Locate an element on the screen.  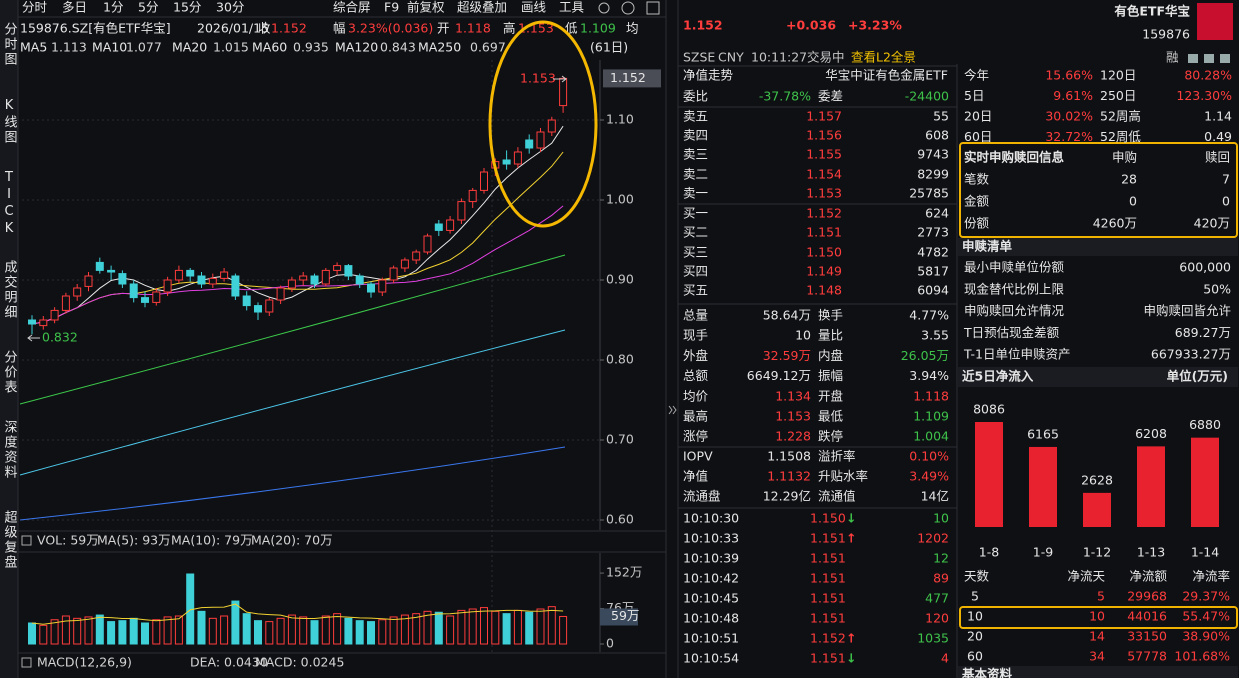
macd-icon is located at coordinates (26, 662).